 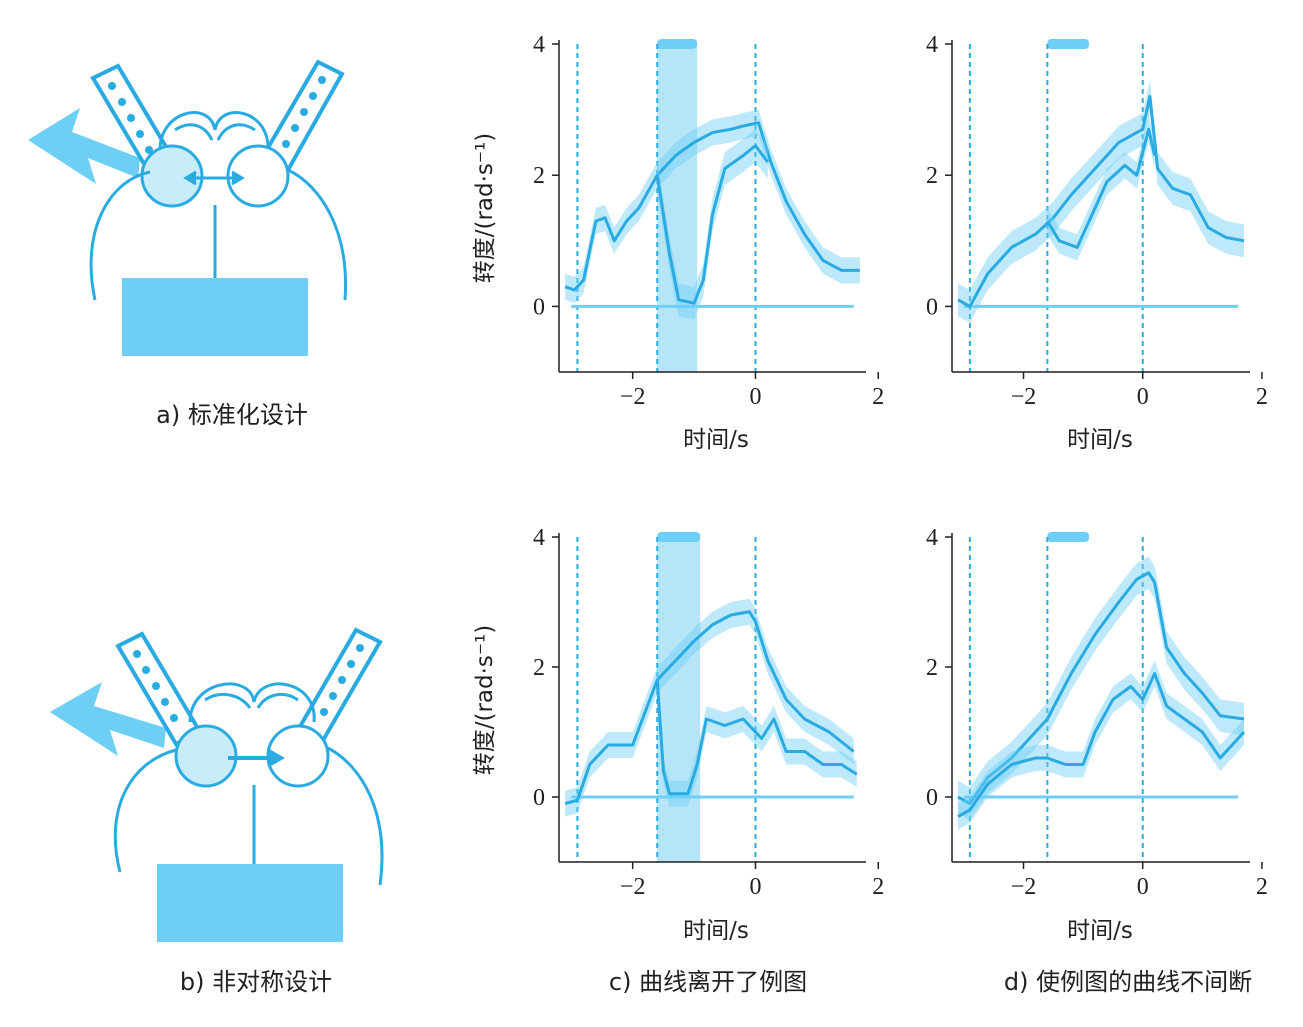 I want to click on diagram-b, so click(x=217, y=784).